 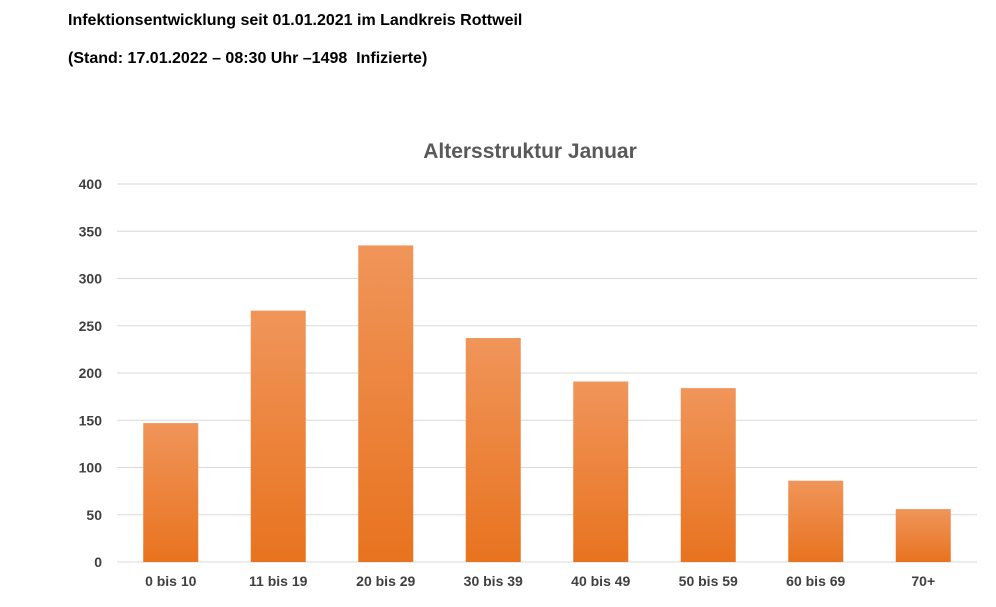 What do you see at coordinates (923, 581) in the screenshot?
I see `x-tick-label: 70+` at bounding box center [923, 581].